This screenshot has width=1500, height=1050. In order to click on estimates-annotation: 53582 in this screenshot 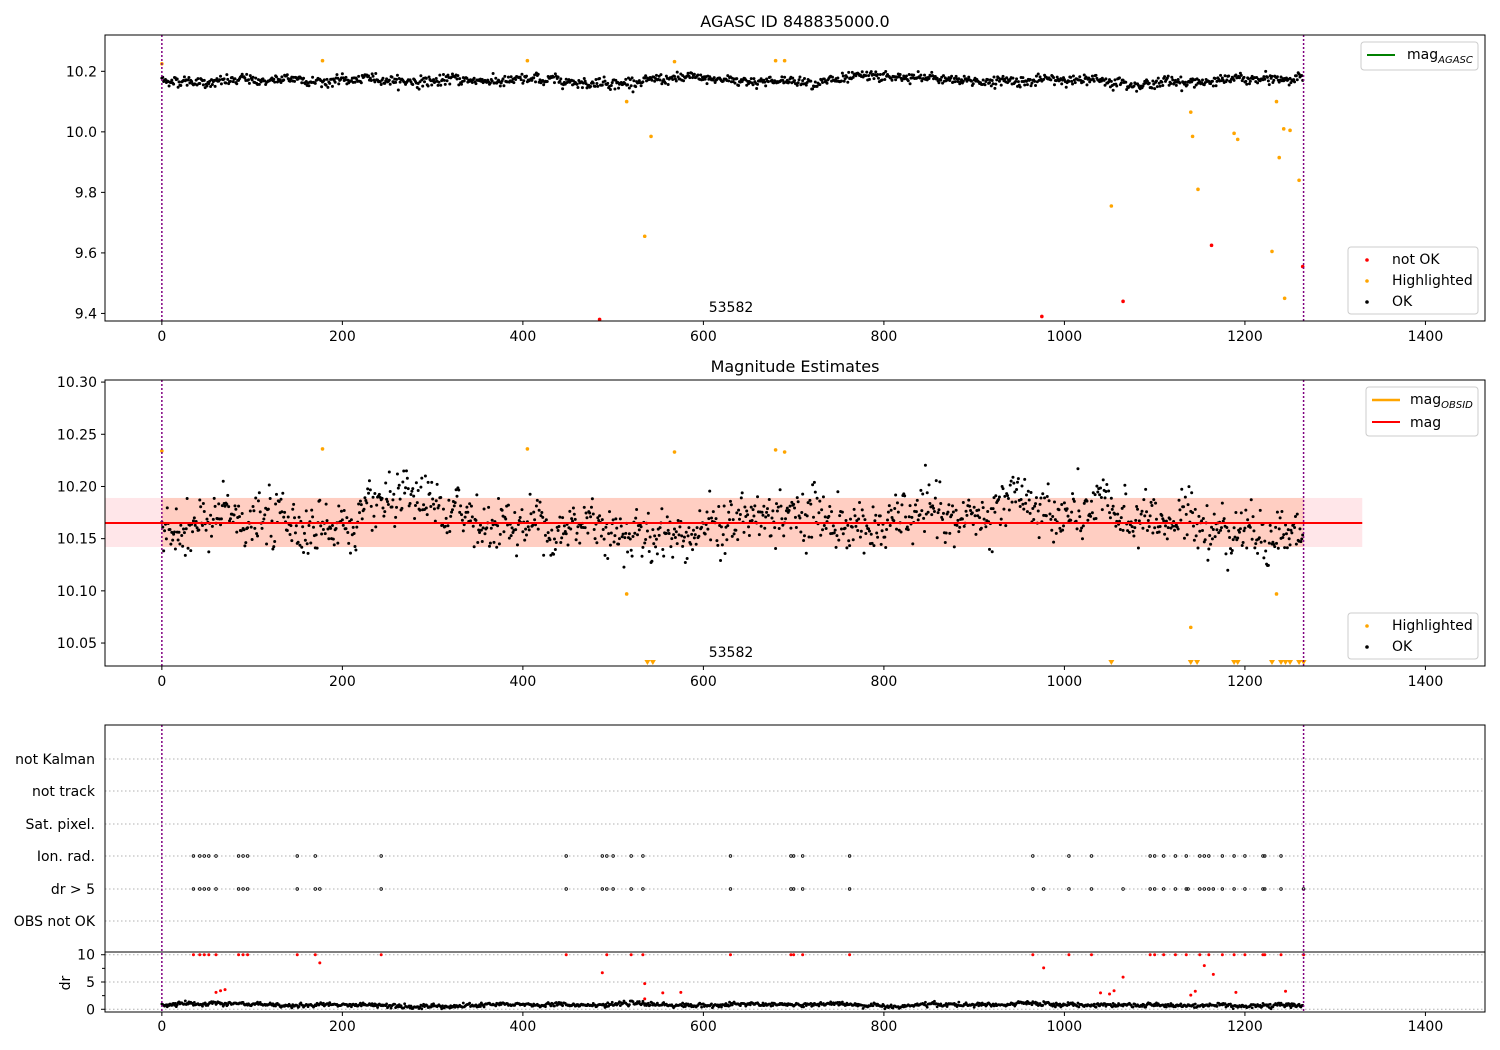, I will do `click(731, 653)`.